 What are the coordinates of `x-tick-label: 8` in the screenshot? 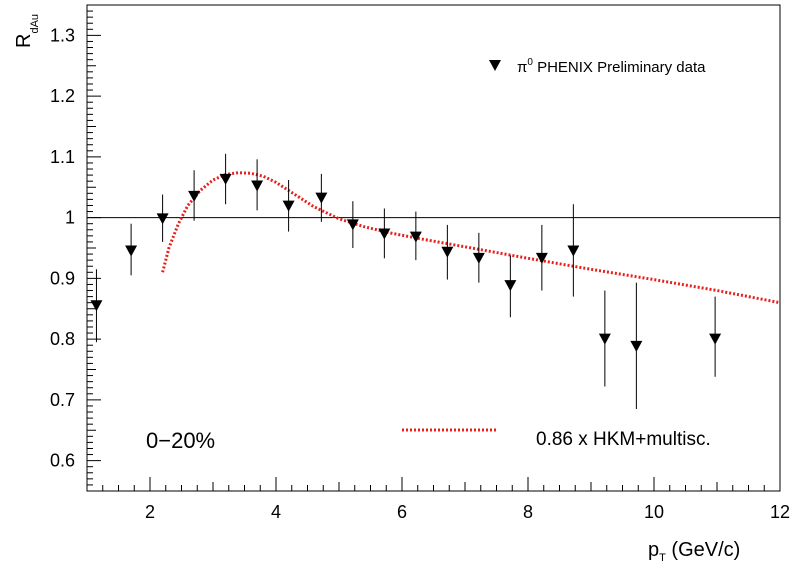 It's located at (528, 512).